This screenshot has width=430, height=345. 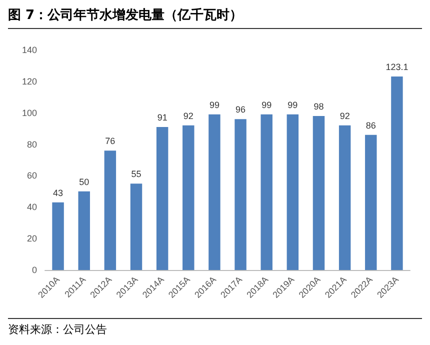 What do you see at coordinates (29, 81) in the screenshot?
I see `y-tick-label: 120` at bounding box center [29, 81].